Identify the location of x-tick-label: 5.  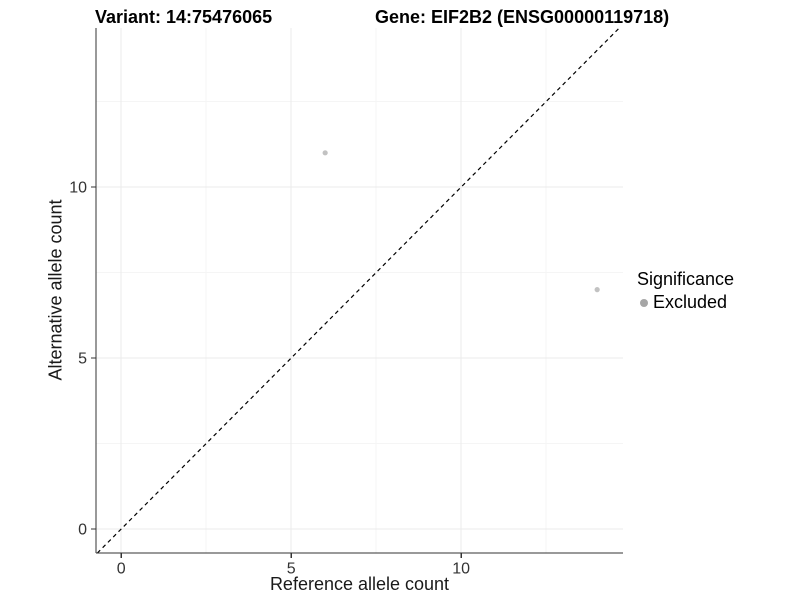
(291, 568).